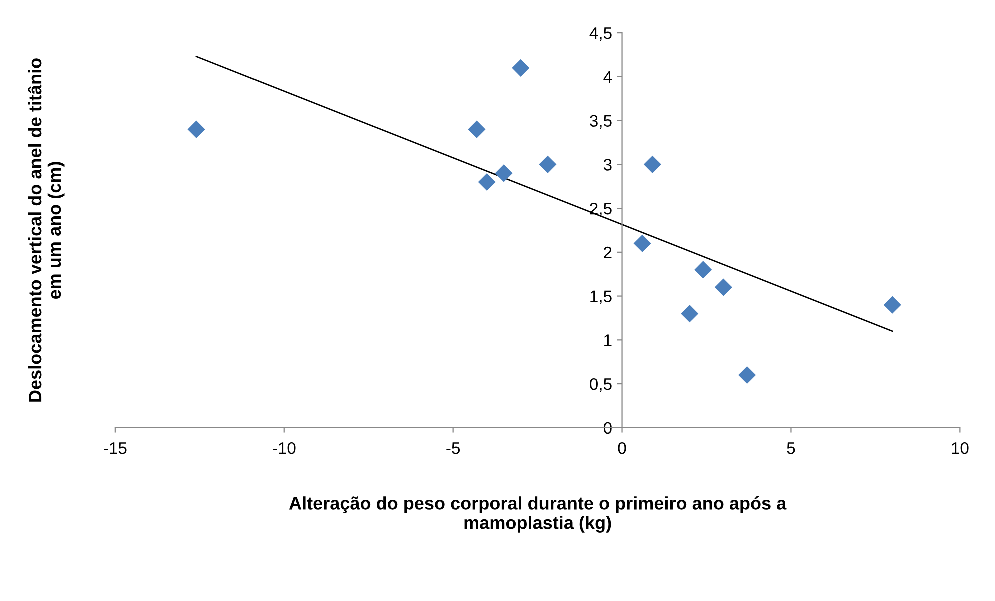  What do you see at coordinates (608, 252) in the screenshot?
I see `y-tick-label: 2` at bounding box center [608, 252].